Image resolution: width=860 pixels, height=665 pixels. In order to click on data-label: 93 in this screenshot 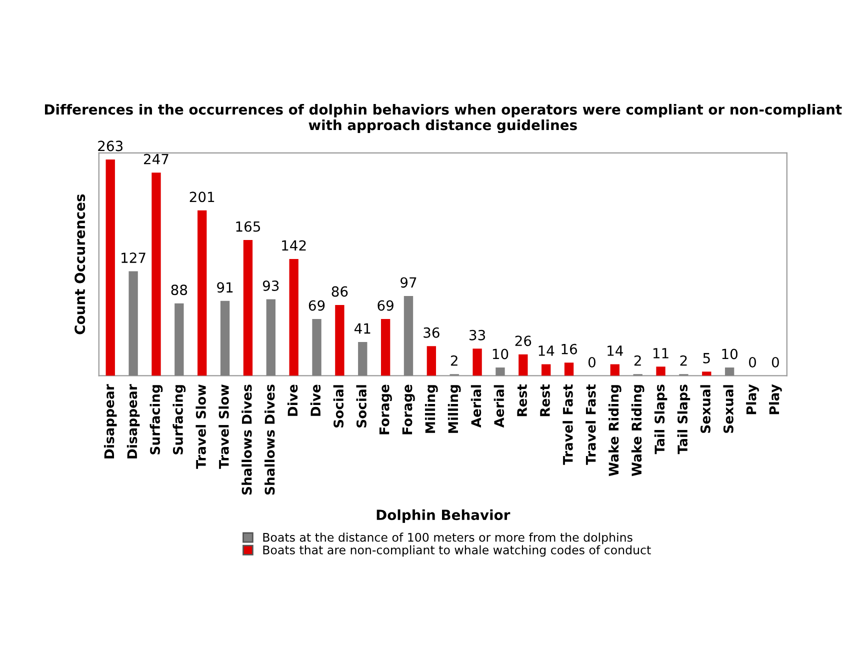, I will do `click(270, 285)`.